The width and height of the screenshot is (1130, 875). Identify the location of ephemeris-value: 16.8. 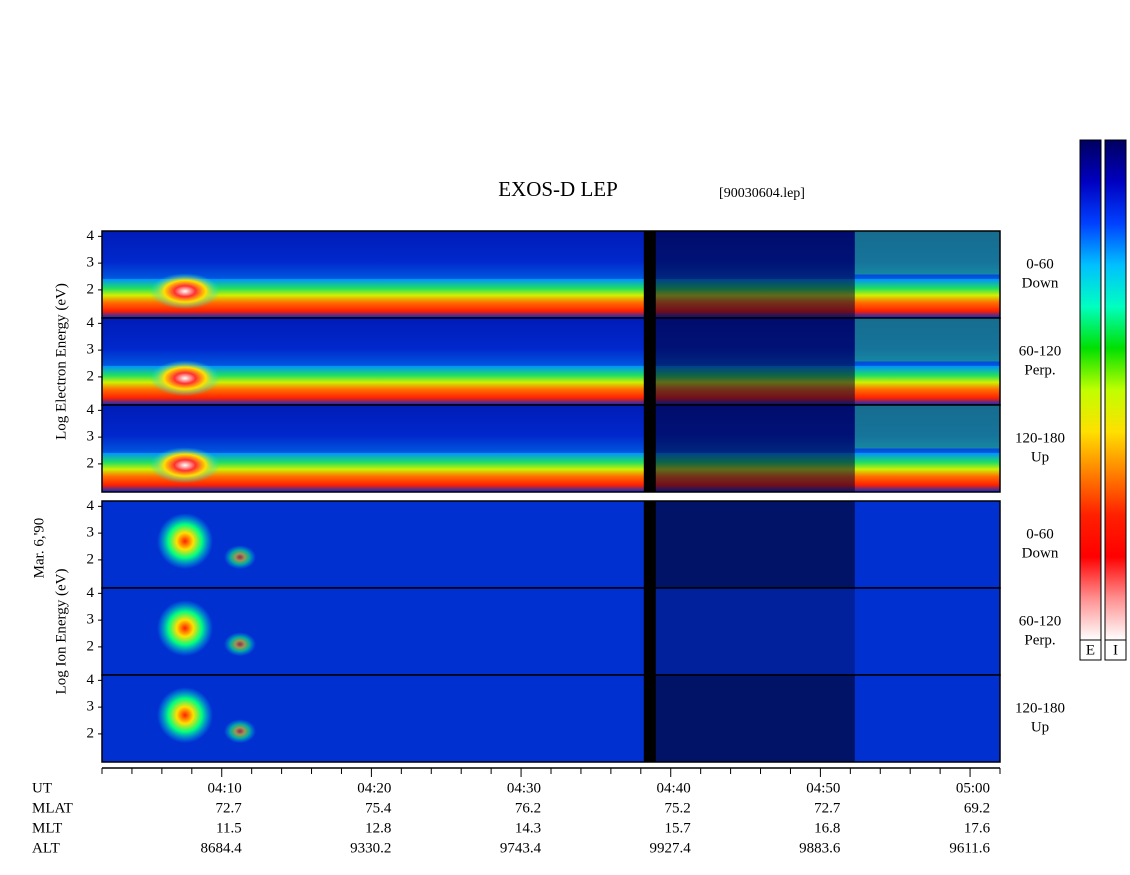
(827, 828).